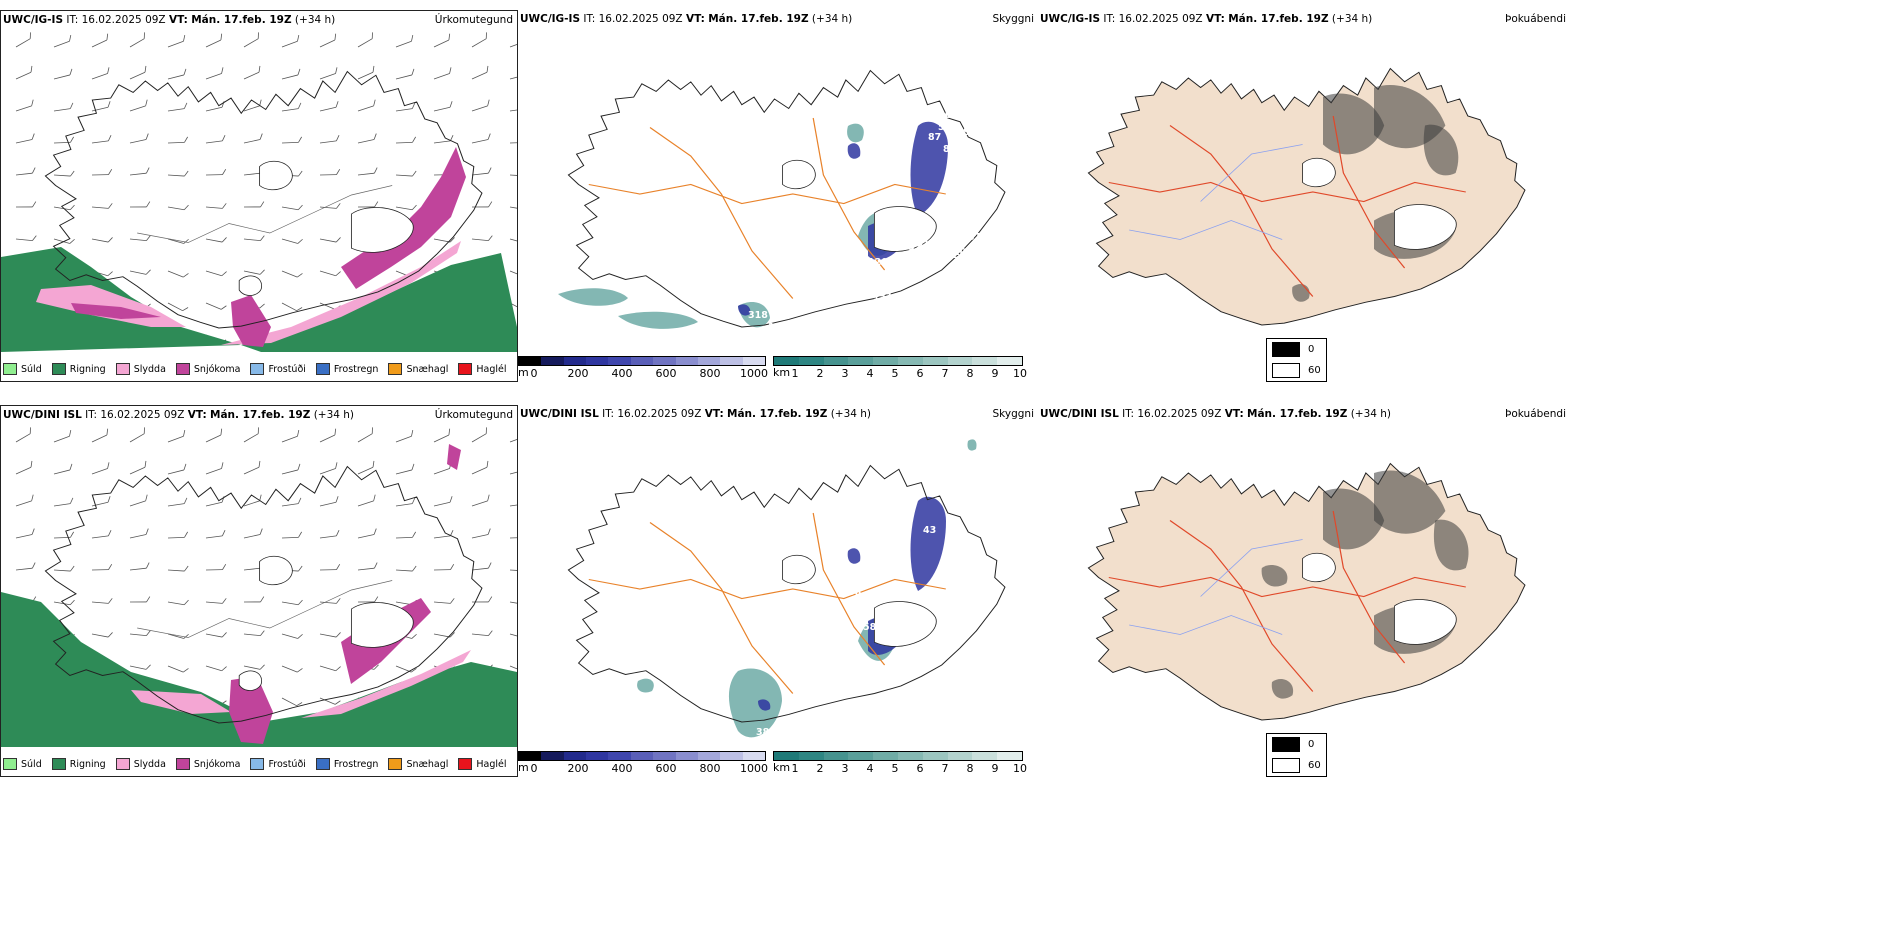 This screenshot has width=1900, height=950. Describe the element at coordinates (971, 182) in the screenshot. I see `visibility-value: 92` at that location.